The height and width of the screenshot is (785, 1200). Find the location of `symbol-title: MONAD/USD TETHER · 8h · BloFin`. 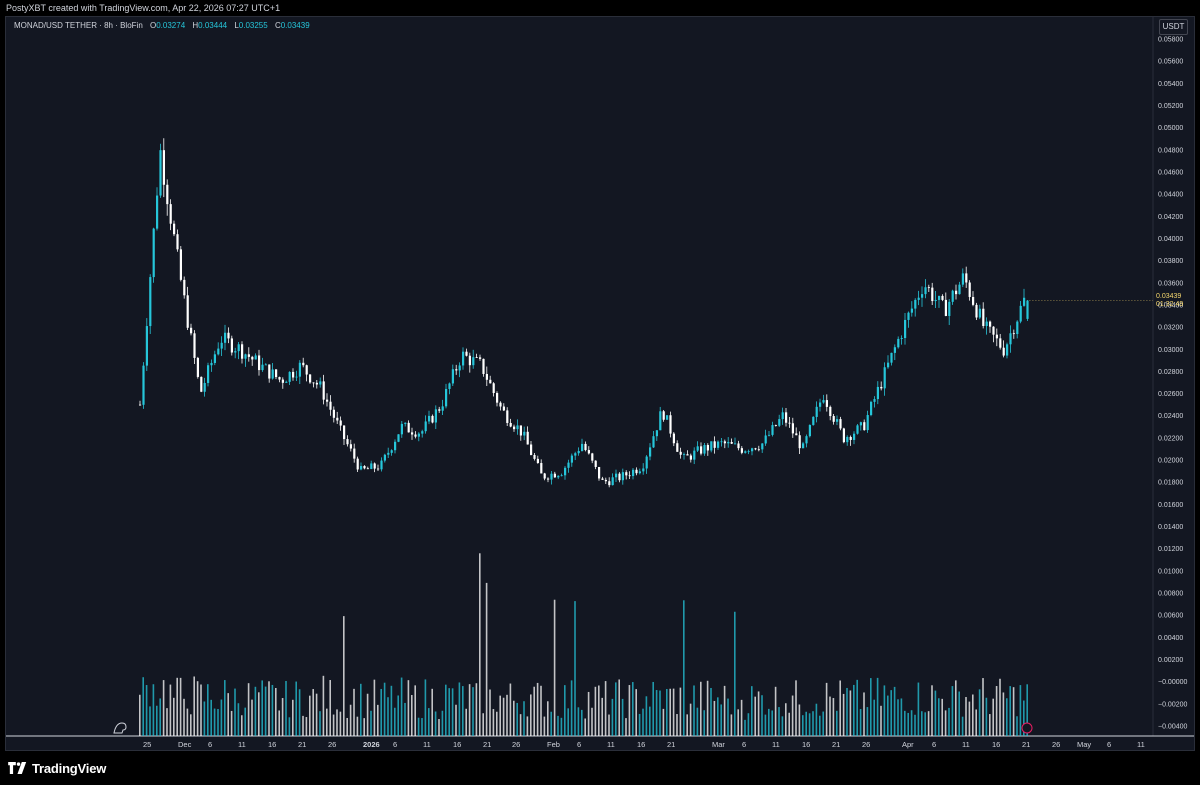

symbol-title: MONAD/USD TETHER · 8h · BloFin is located at coordinates (78, 25).